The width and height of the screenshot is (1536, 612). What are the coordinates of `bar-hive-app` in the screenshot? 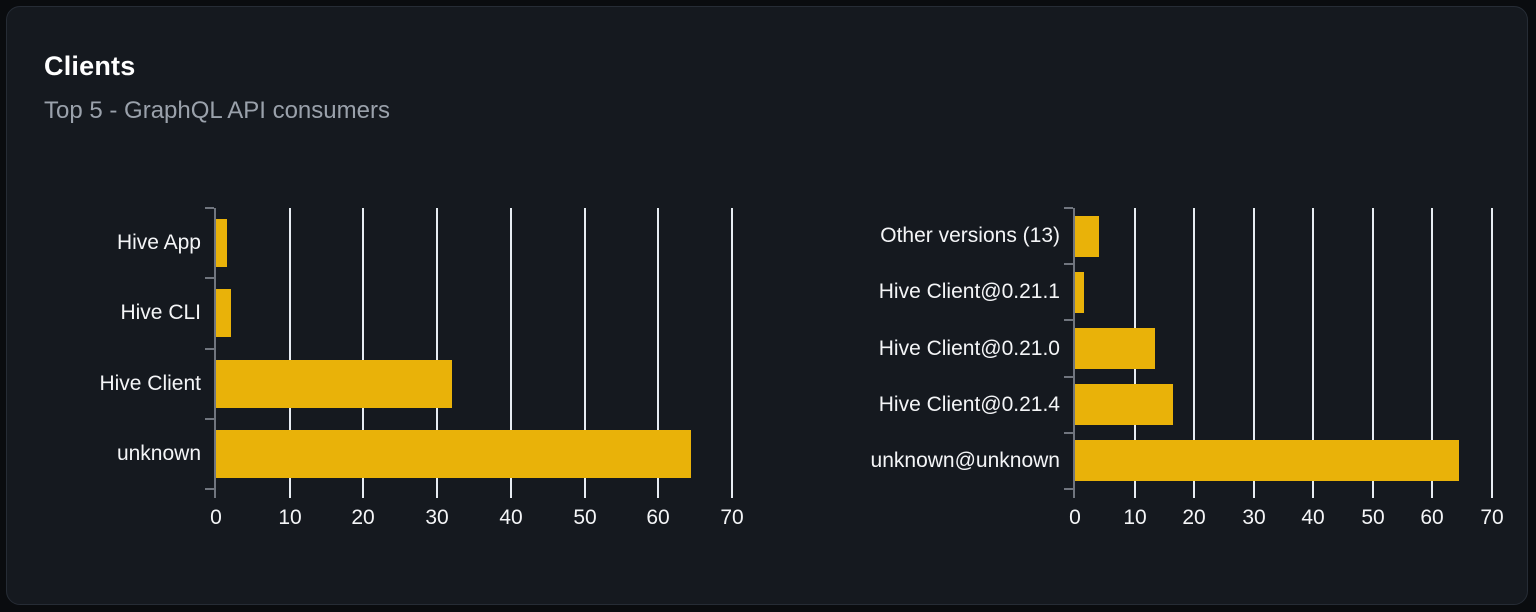 It's located at (221, 243).